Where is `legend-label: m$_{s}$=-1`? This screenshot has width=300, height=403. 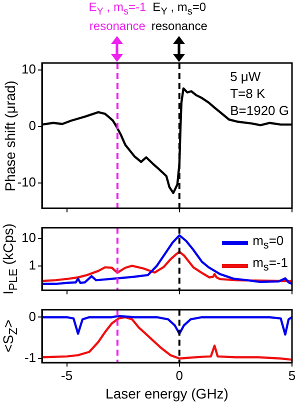 legend-label: m$_{s}$=-1 is located at coordinates (270, 265).